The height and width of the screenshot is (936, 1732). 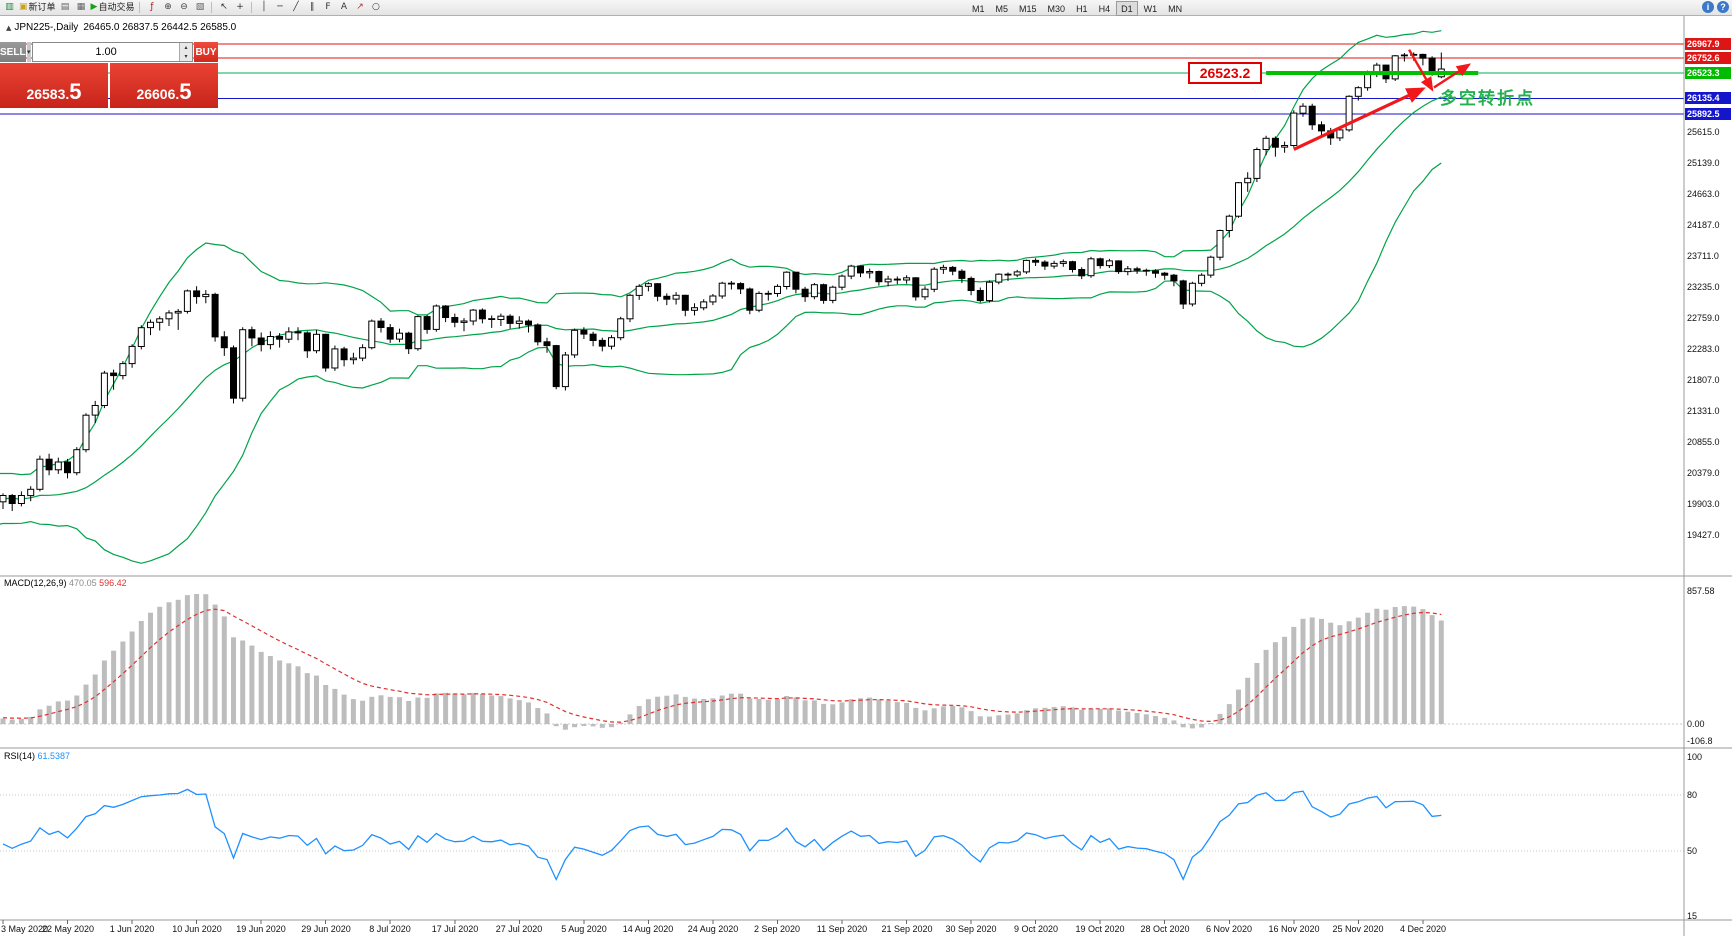 I want to click on buy-mode-button: BUY, so click(x=206, y=52).